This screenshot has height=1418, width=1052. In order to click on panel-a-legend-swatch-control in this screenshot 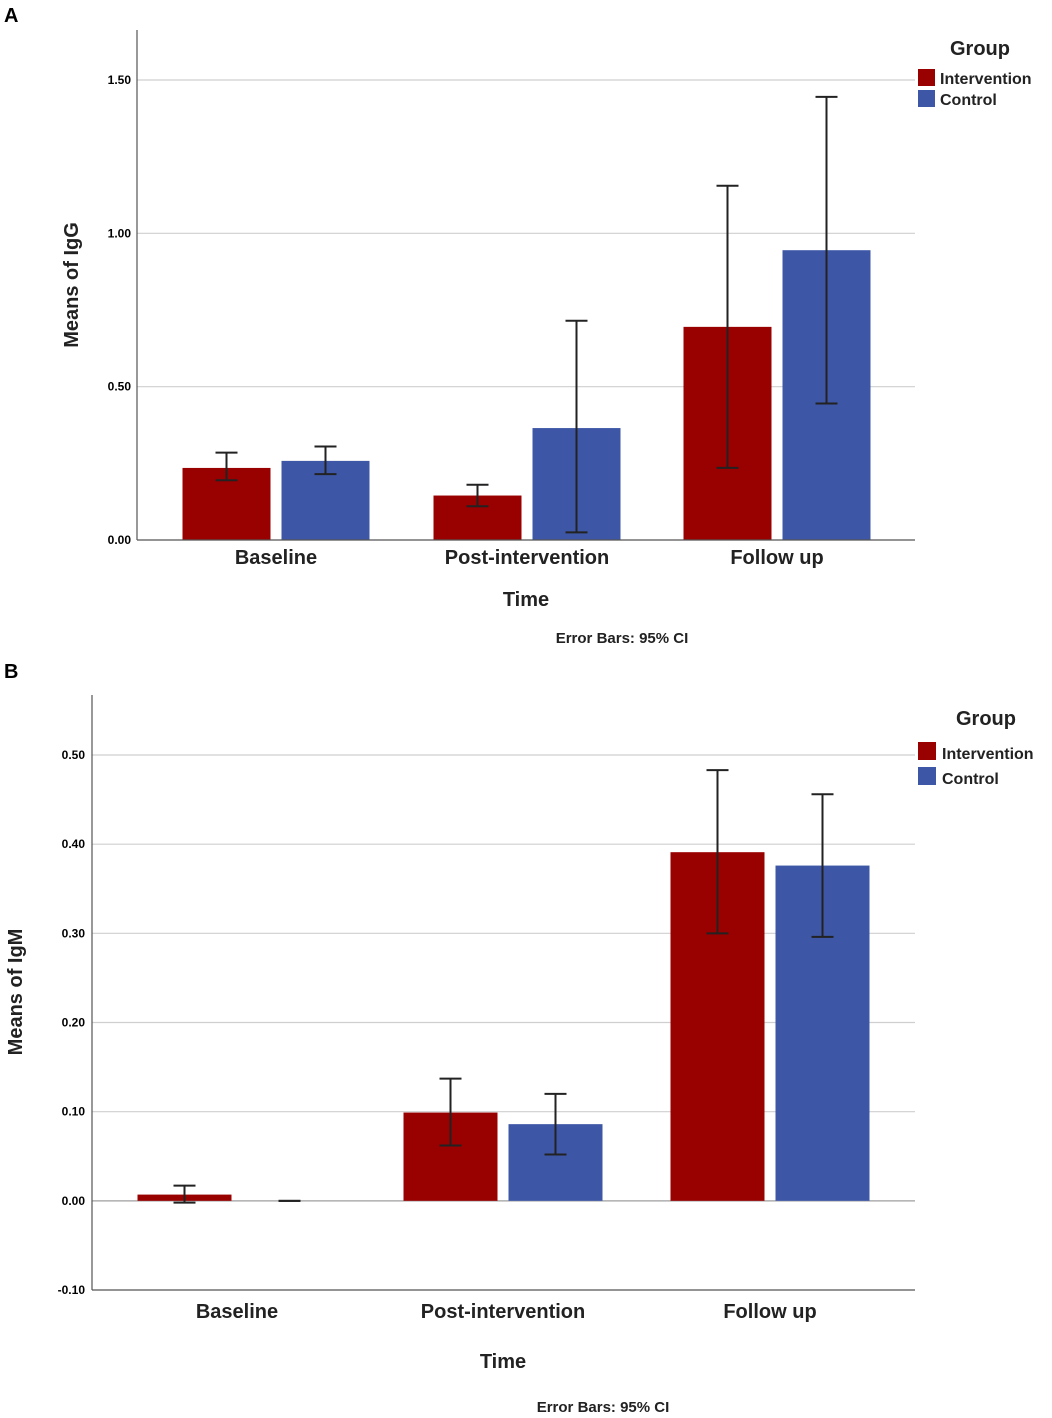, I will do `click(926, 98)`.